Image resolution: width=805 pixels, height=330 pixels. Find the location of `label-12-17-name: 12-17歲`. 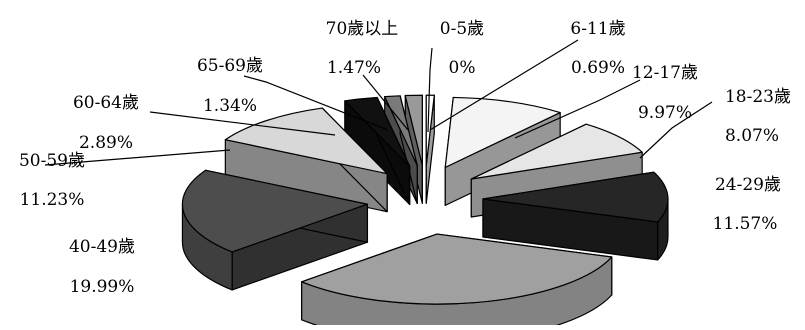

label-12-17-name: 12-17歲 is located at coordinates (665, 73).